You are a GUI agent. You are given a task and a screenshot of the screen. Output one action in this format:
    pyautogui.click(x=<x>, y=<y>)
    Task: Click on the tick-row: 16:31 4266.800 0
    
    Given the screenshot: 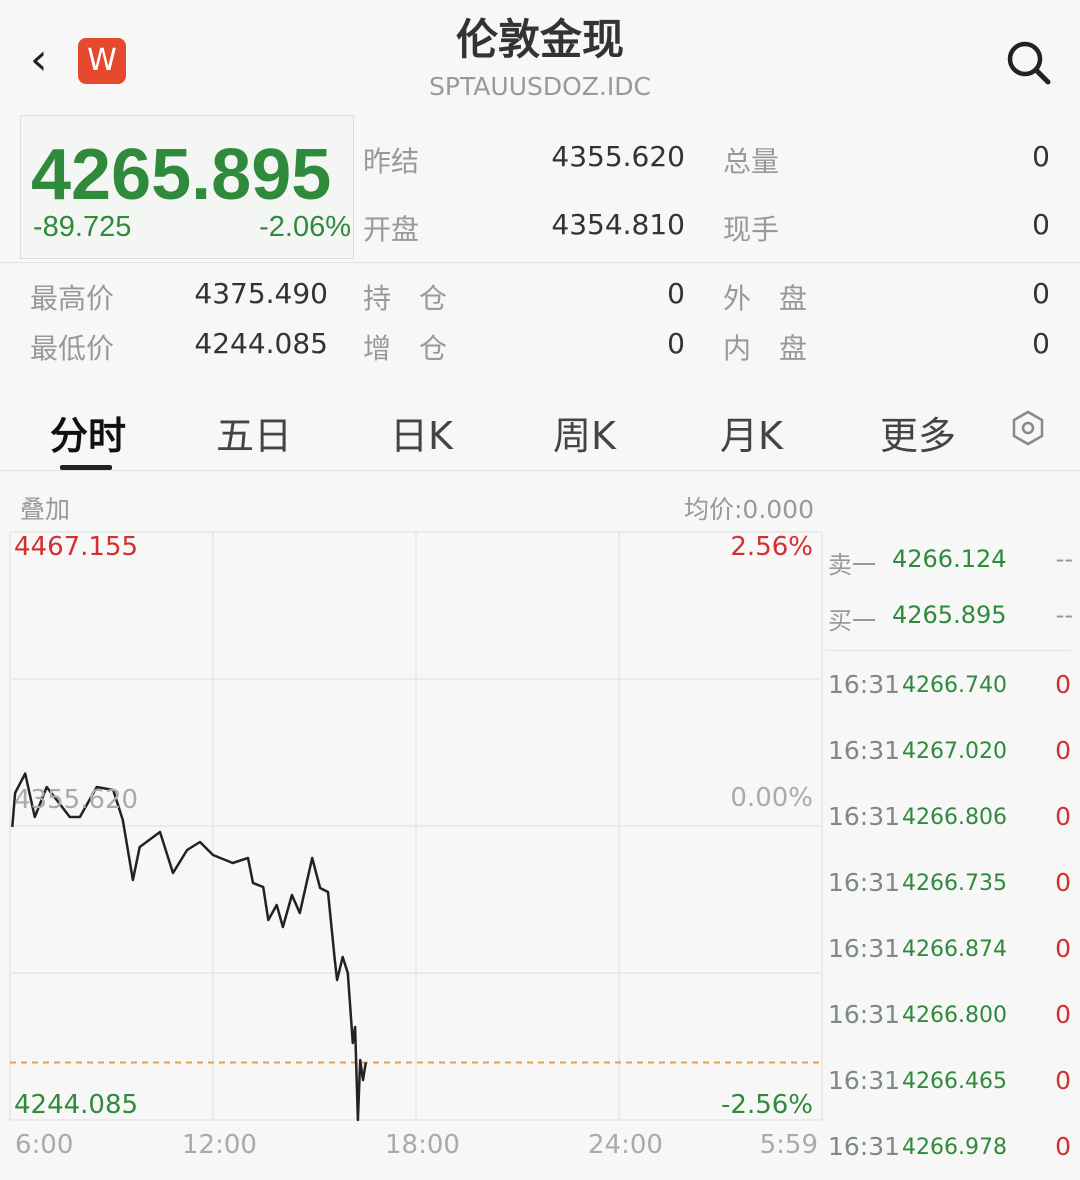 What is the action you would take?
    pyautogui.click(x=950, y=1017)
    